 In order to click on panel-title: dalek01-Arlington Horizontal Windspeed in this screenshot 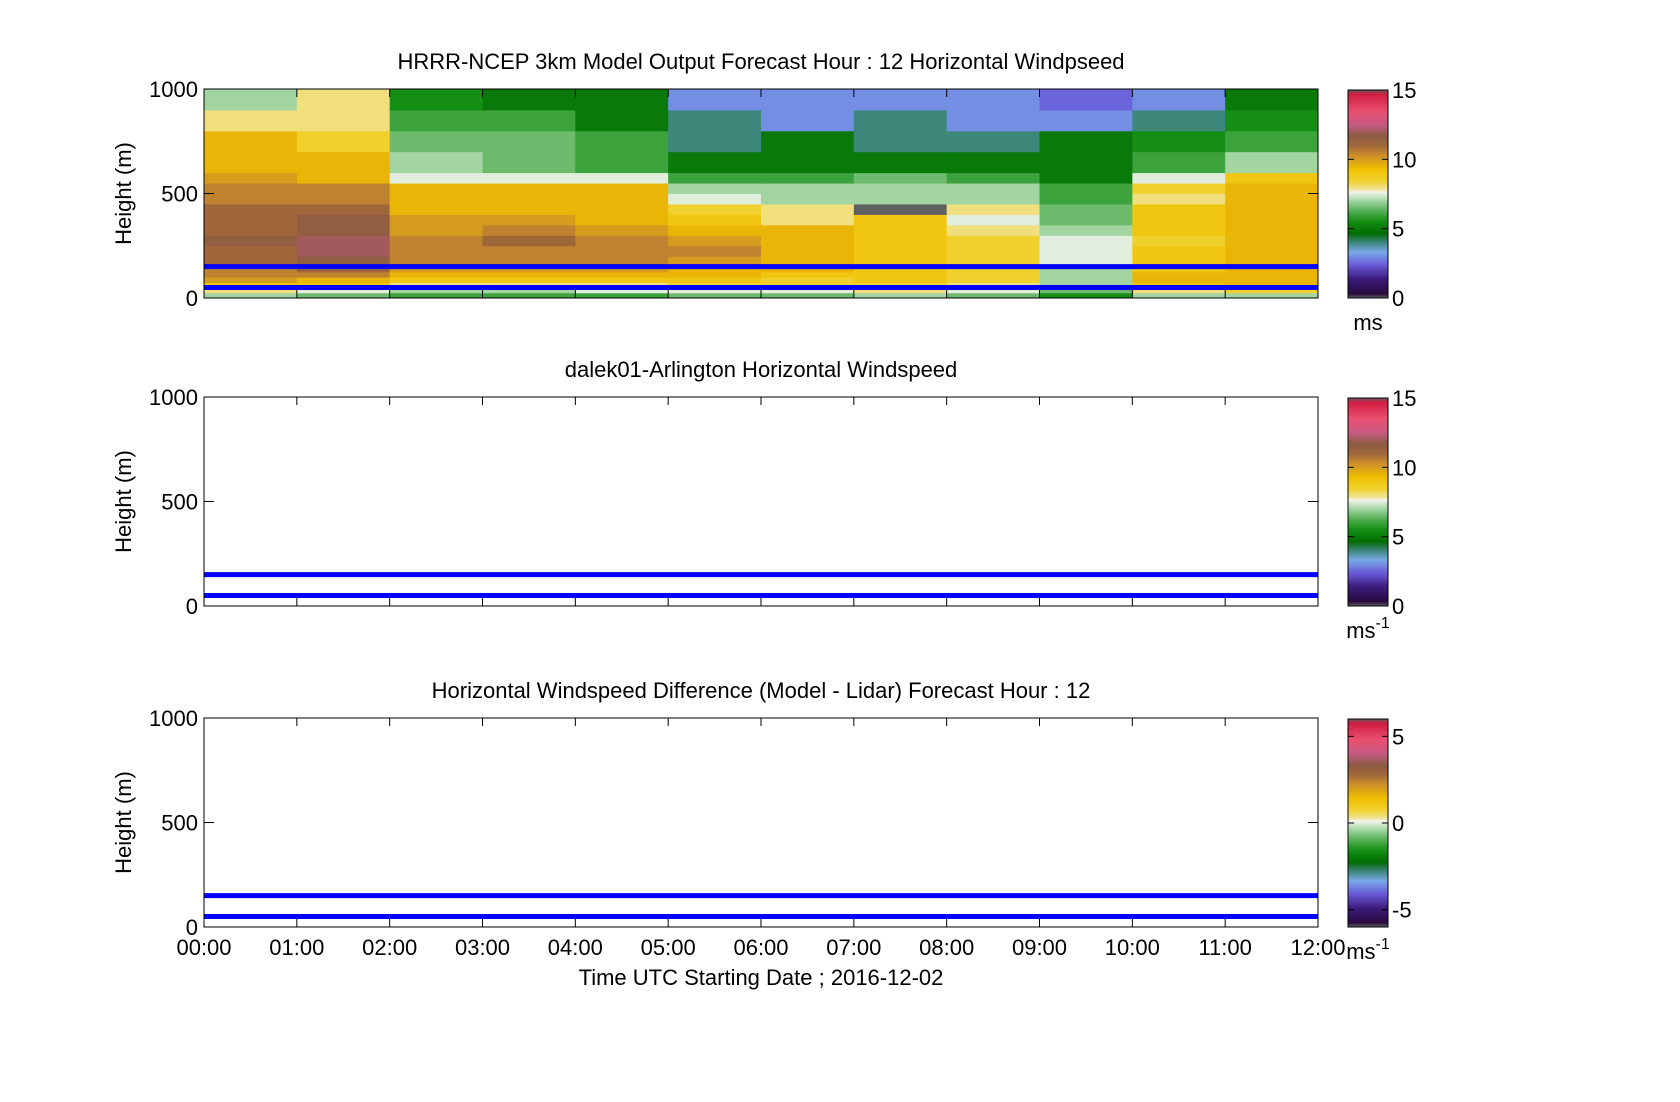, I will do `click(761, 369)`.